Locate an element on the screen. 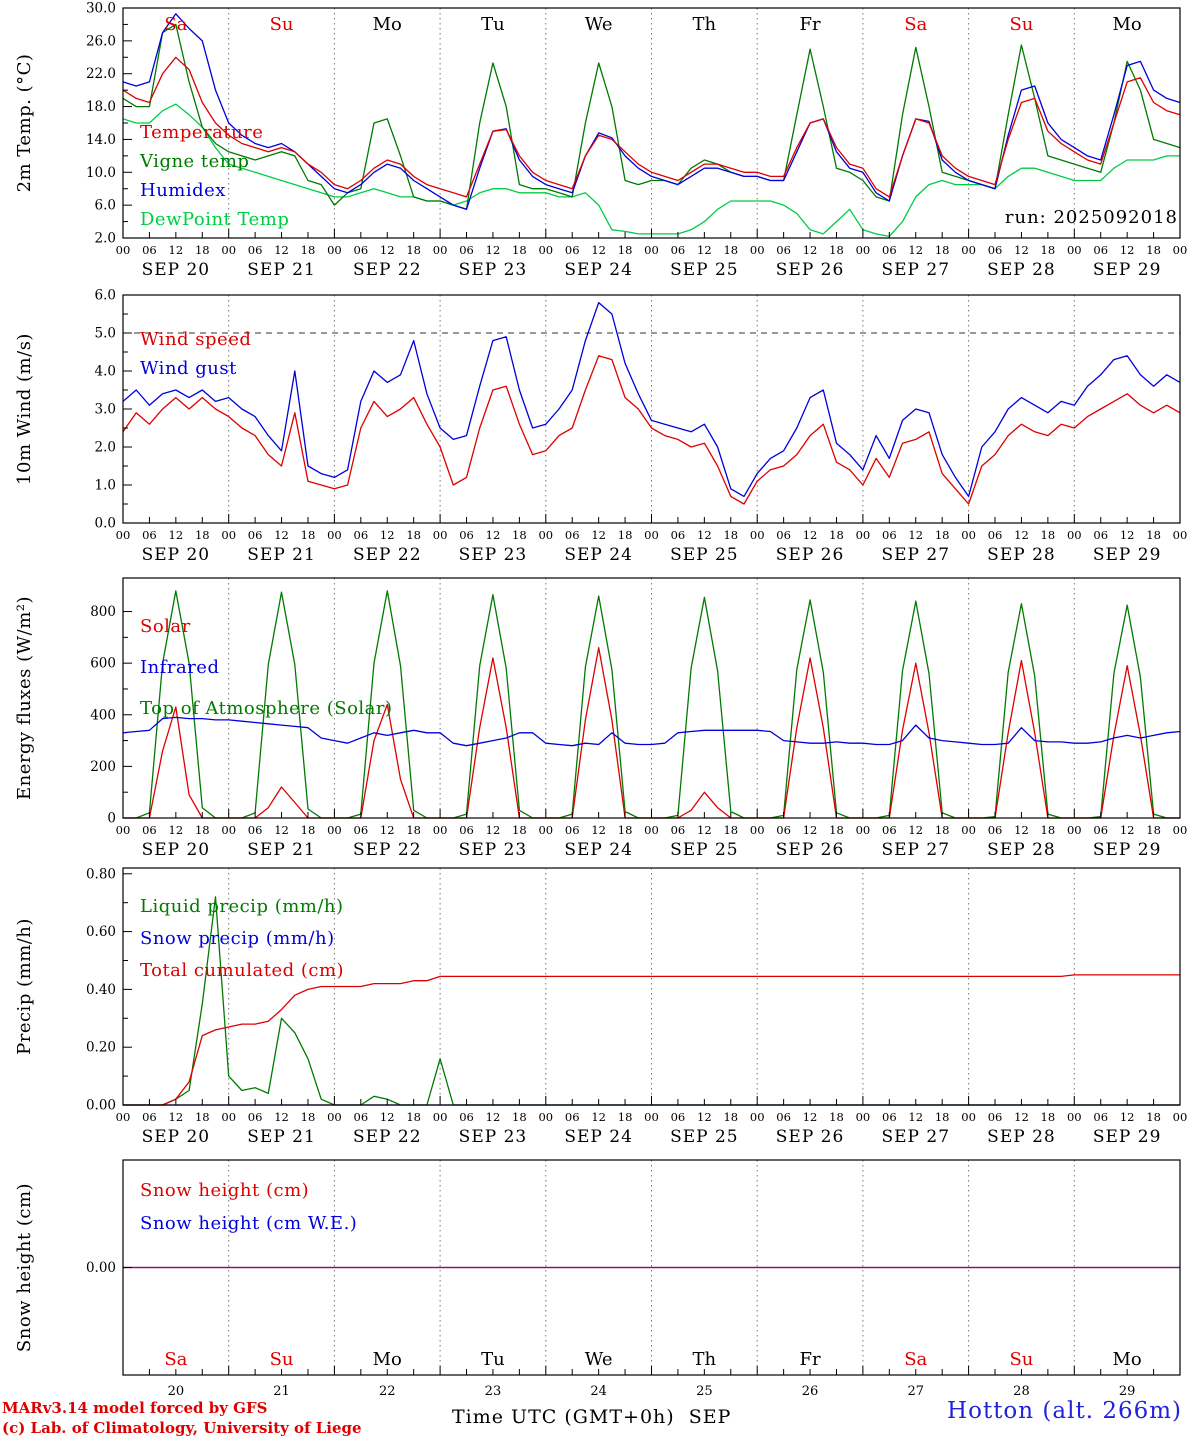 The image size is (1194, 1440). y-tick-label: 0.80 is located at coordinates (101, 874).